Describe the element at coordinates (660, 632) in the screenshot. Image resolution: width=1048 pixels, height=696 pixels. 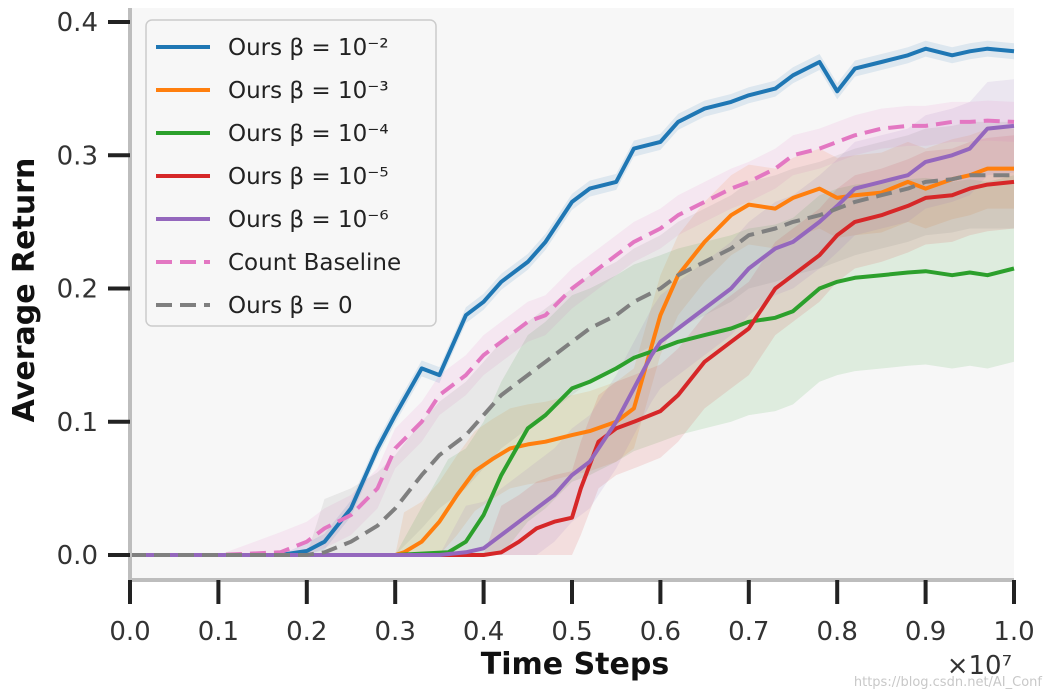
I see `x-tick-label: 0.6` at that location.